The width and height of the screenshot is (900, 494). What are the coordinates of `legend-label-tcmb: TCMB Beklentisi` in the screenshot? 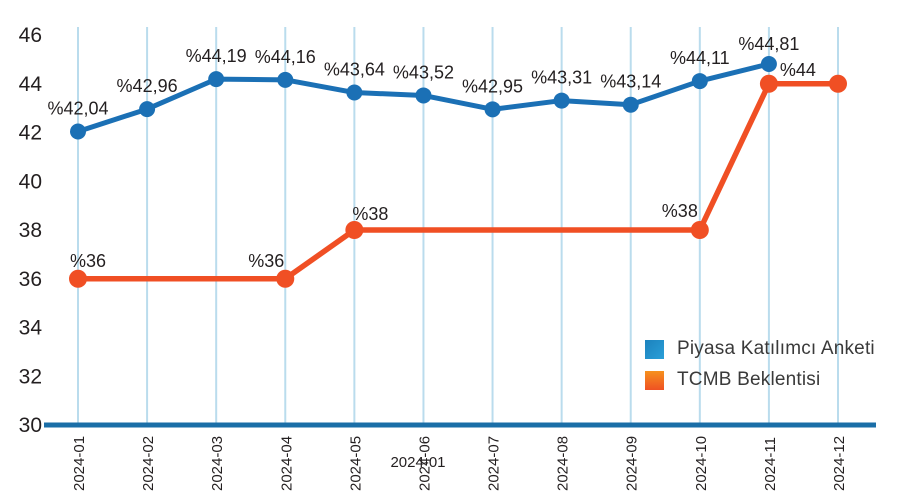 It's located at (749, 379).